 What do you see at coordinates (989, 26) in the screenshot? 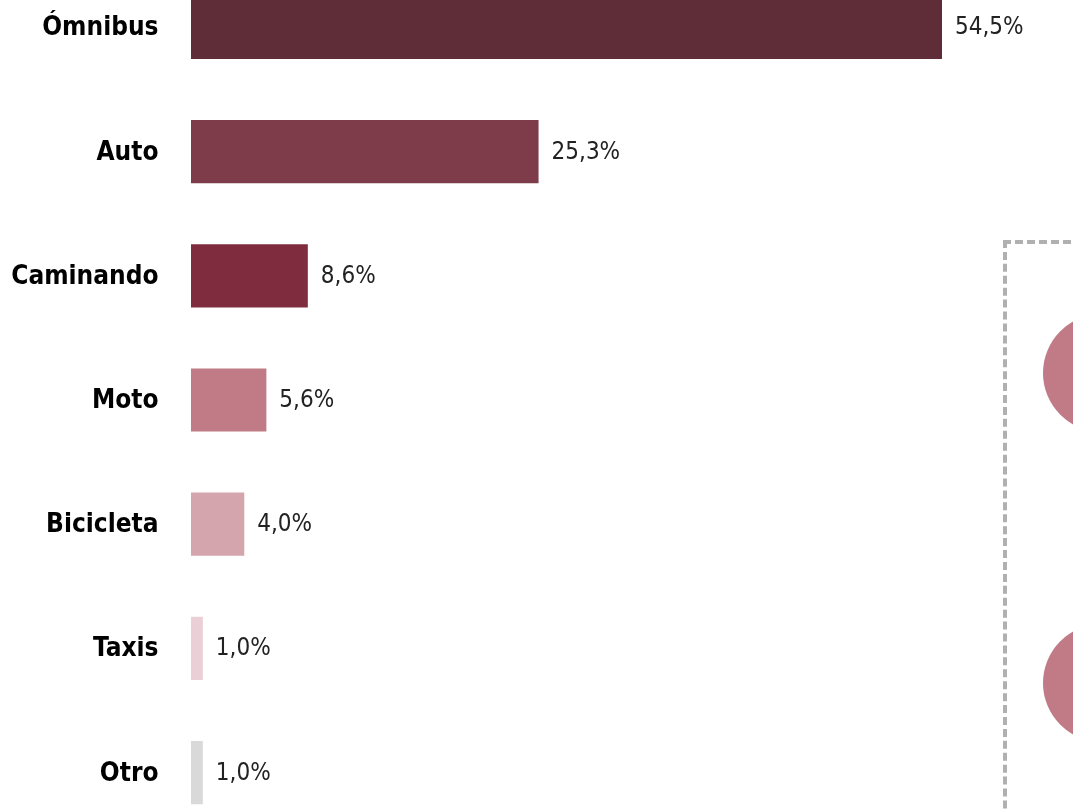
I see `data-label: 54,5%` at bounding box center [989, 26].